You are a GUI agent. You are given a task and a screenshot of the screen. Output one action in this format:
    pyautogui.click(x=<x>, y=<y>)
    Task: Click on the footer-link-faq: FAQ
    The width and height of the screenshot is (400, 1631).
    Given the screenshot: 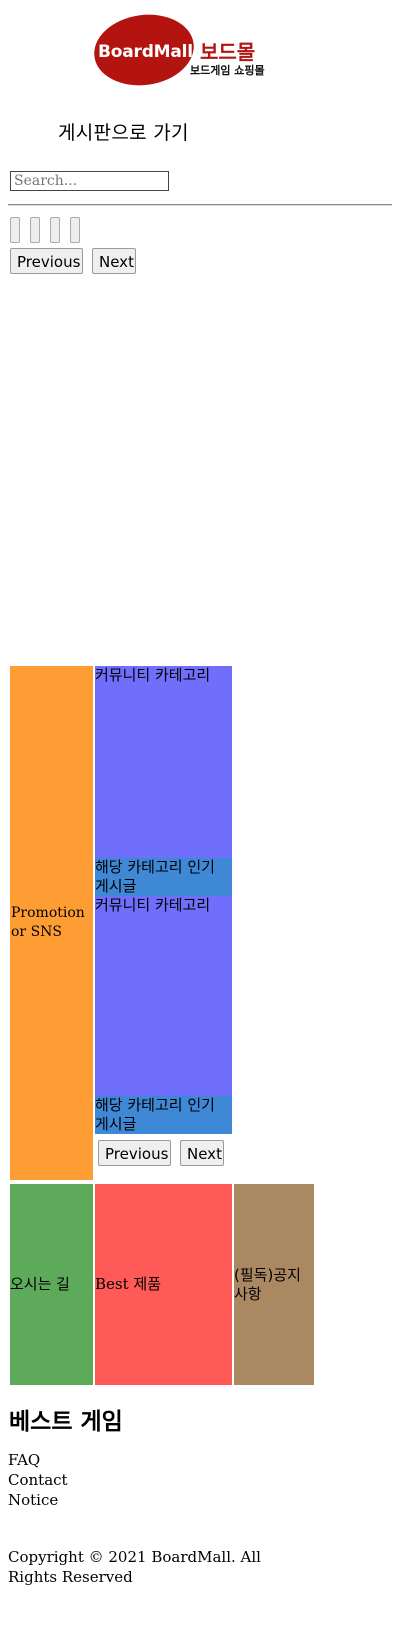 What is the action you would take?
    pyautogui.click(x=24, y=1460)
    